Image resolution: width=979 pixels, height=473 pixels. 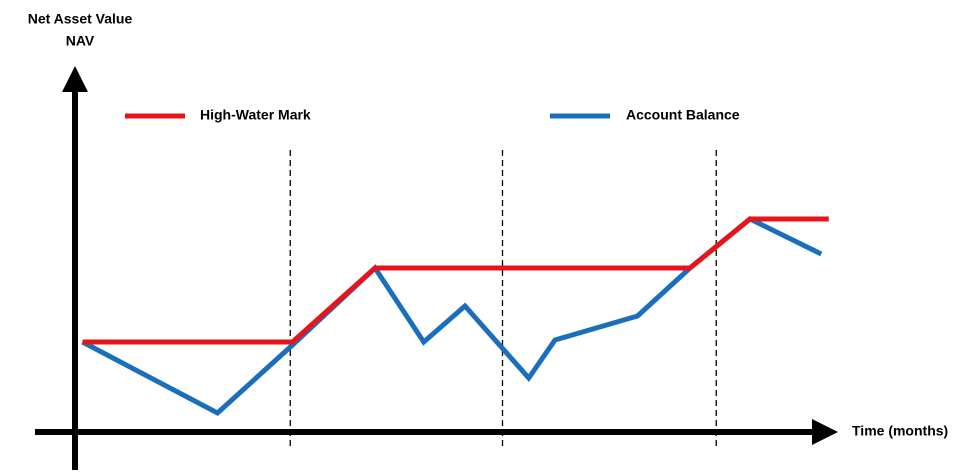 What do you see at coordinates (75, 79) in the screenshot?
I see `y-axis-arrow` at bounding box center [75, 79].